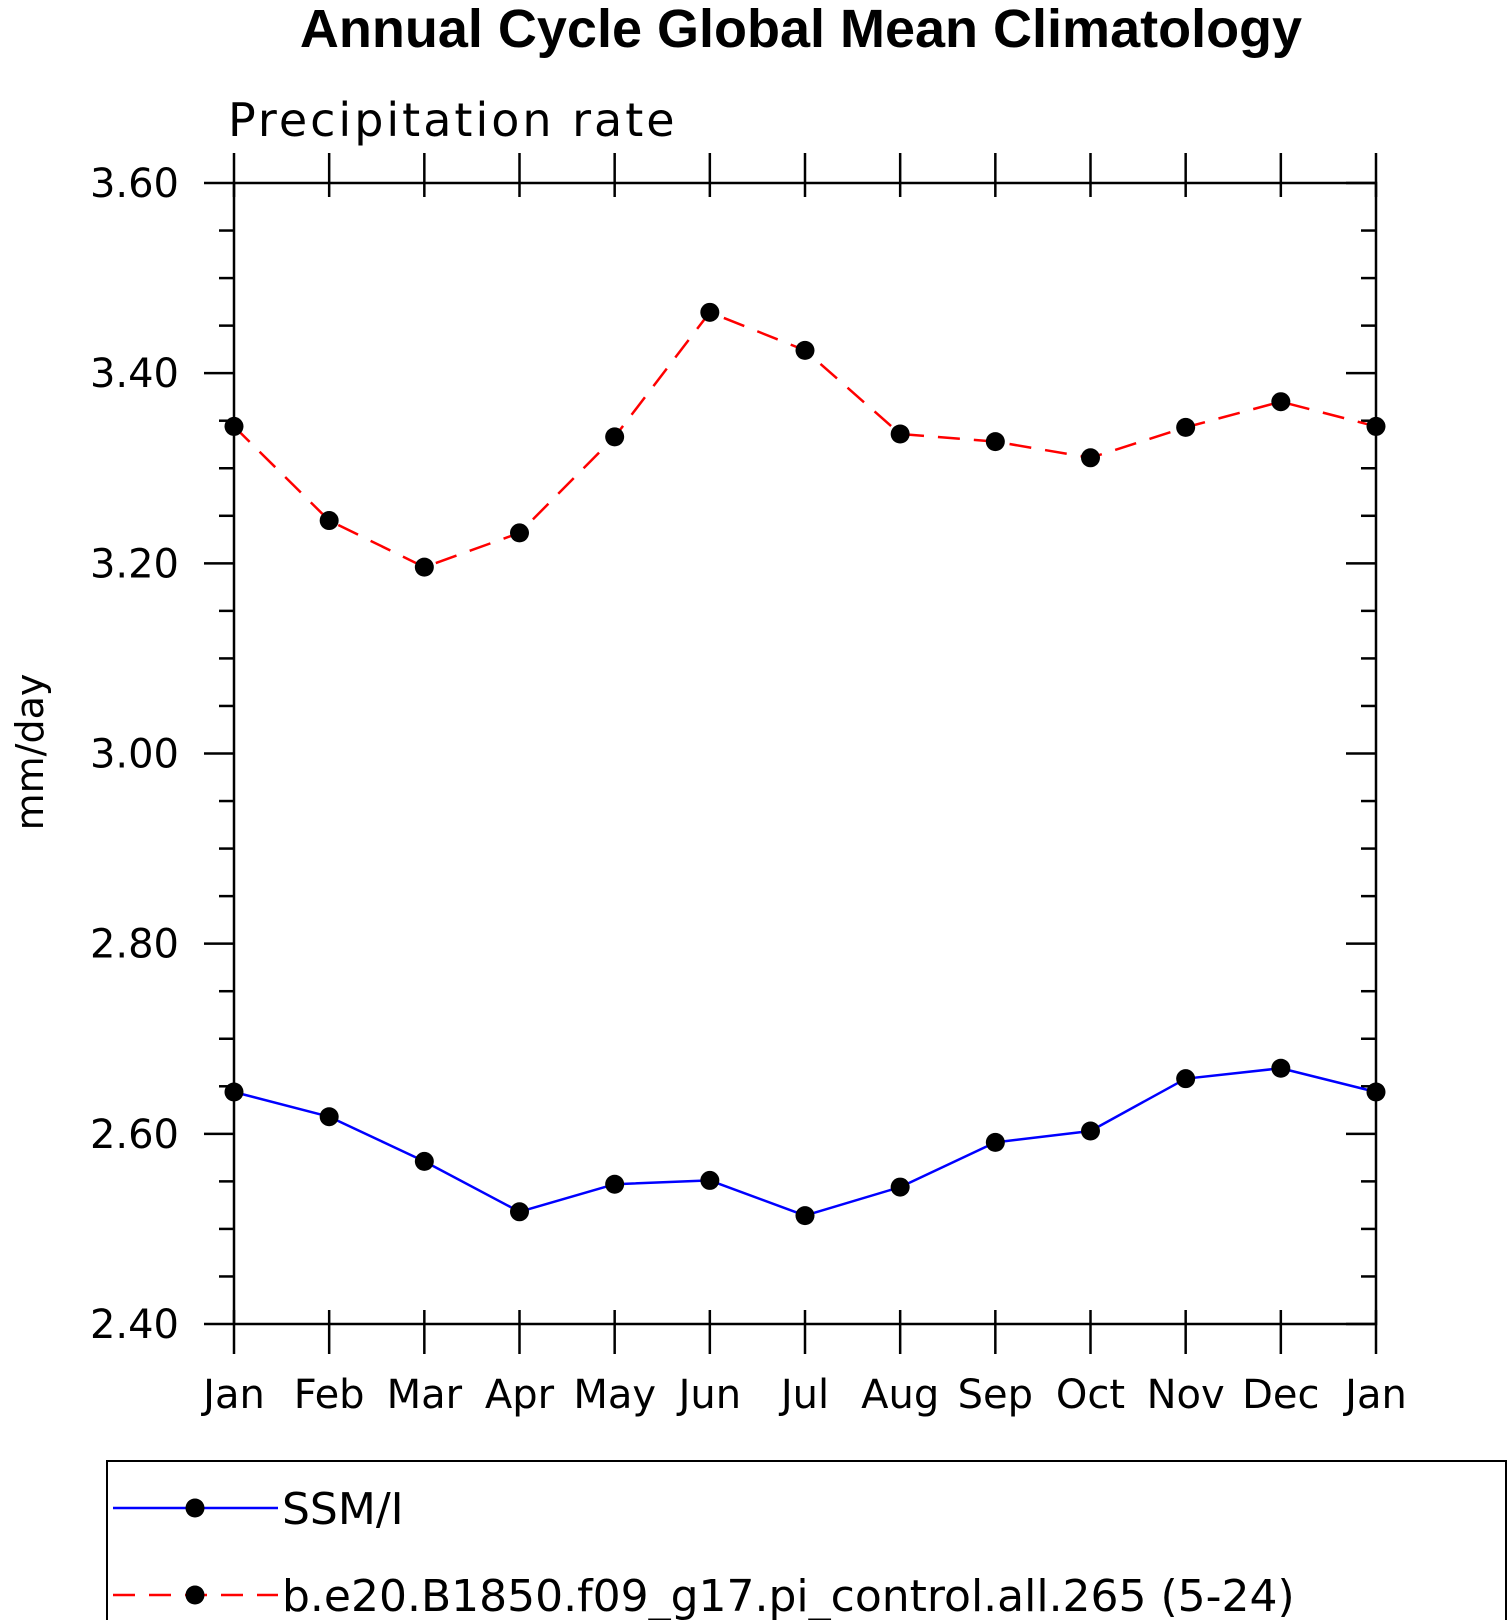 The height and width of the screenshot is (1620, 1512). Describe the element at coordinates (453, 120) in the screenshot. I see `chart-subtitle: Precipitation rate` at that location.